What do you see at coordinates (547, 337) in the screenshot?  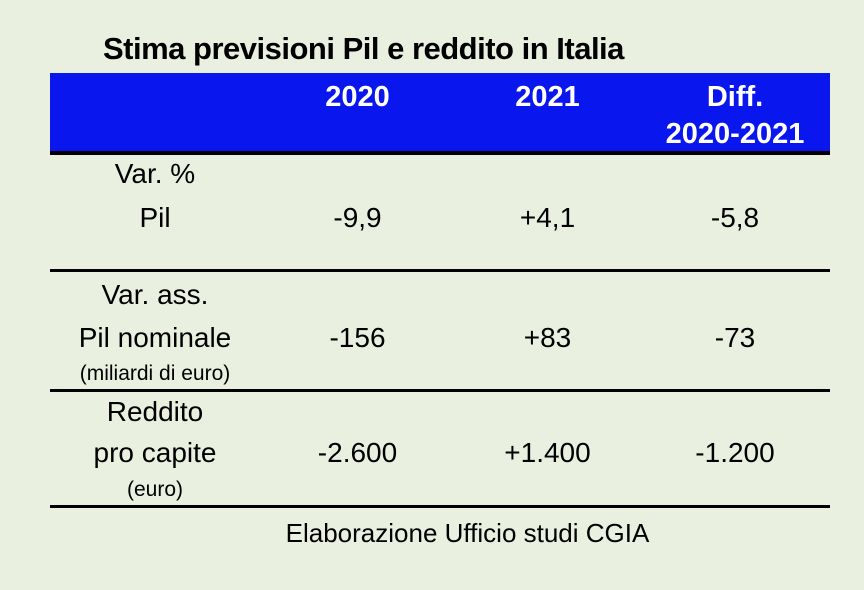 I see `cell-value-2021: +83` at bounding box center [547, 337].